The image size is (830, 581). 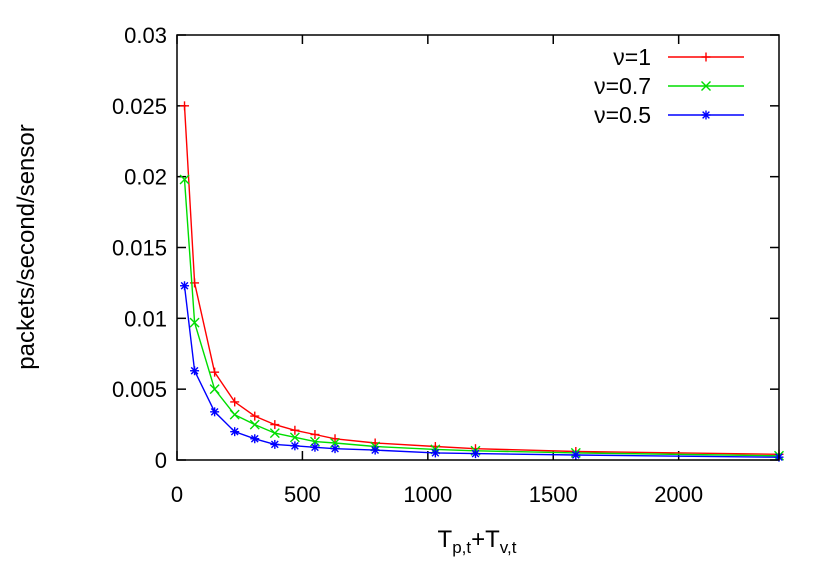 I want to click on legend: ν=1 ν=0.7 ν=0.5, so click(x=669, y=86).